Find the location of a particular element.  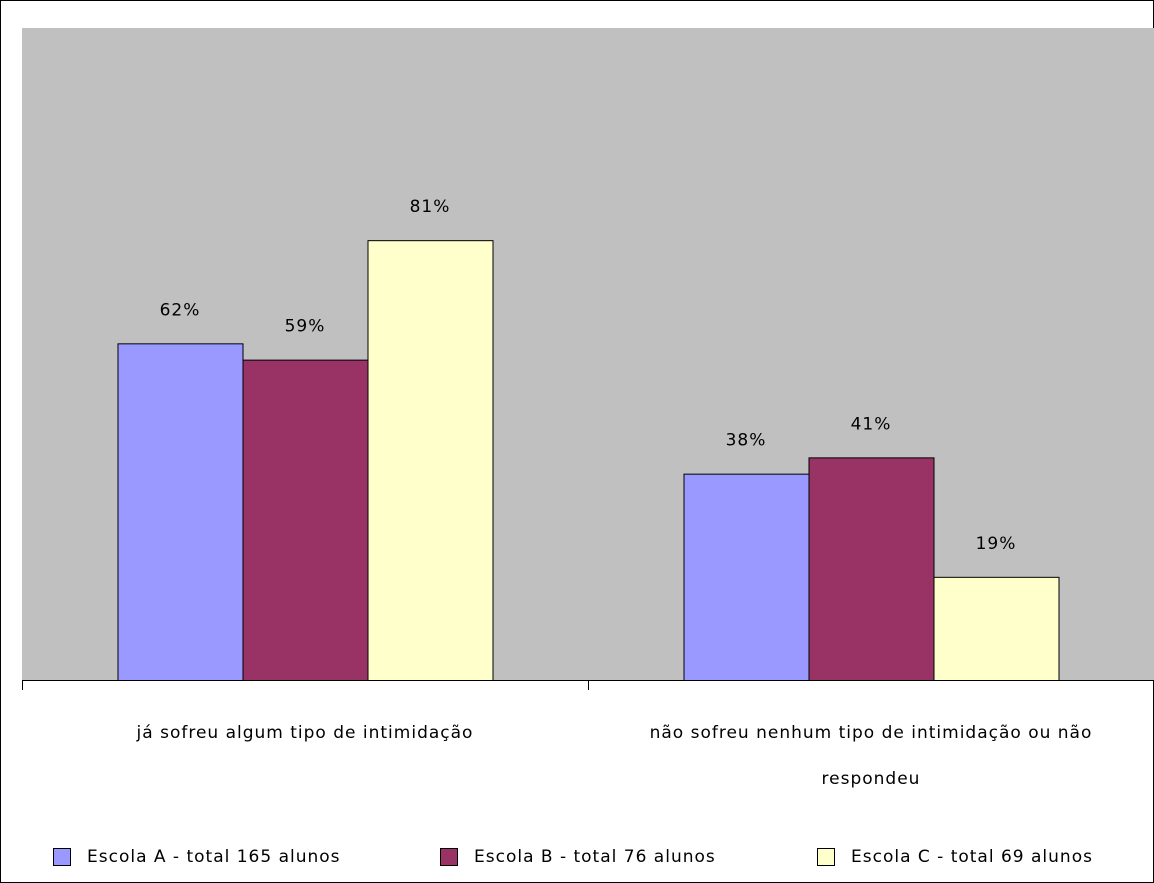

data-label-2-series-2: 41% is located at coordinates (871, 424).